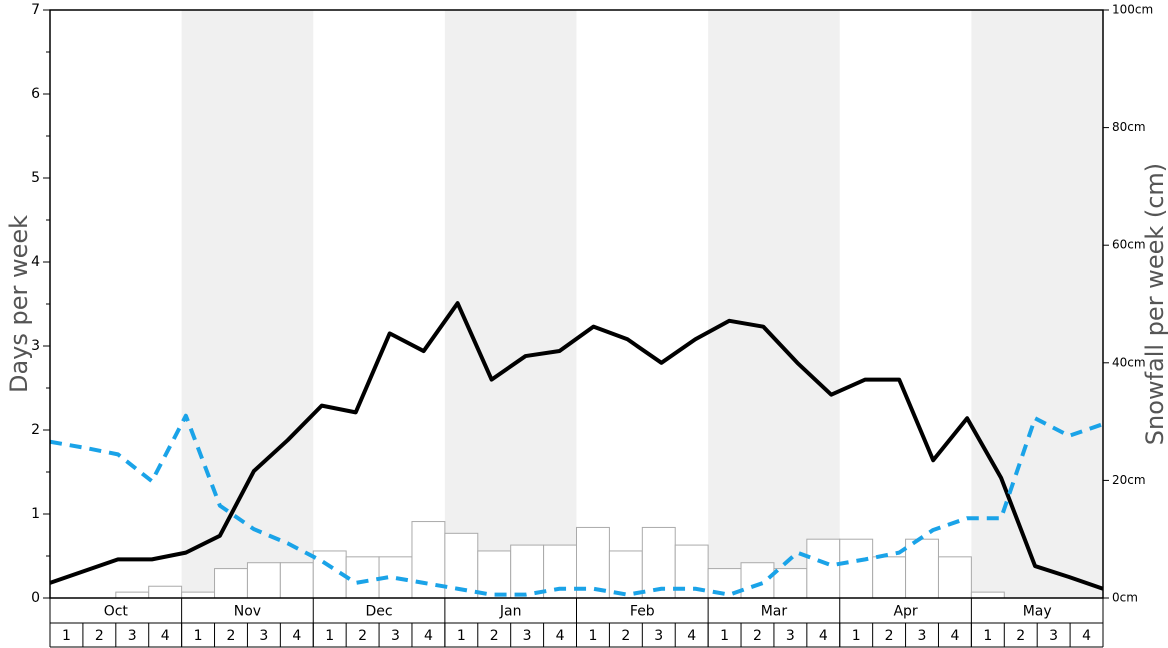 Image resolution: width=1168 pixels, height=648 pixels. Describe the element at coordinates (1125, 598) in the screenshot. I see `y2-tick-label: 0cm` at that location.